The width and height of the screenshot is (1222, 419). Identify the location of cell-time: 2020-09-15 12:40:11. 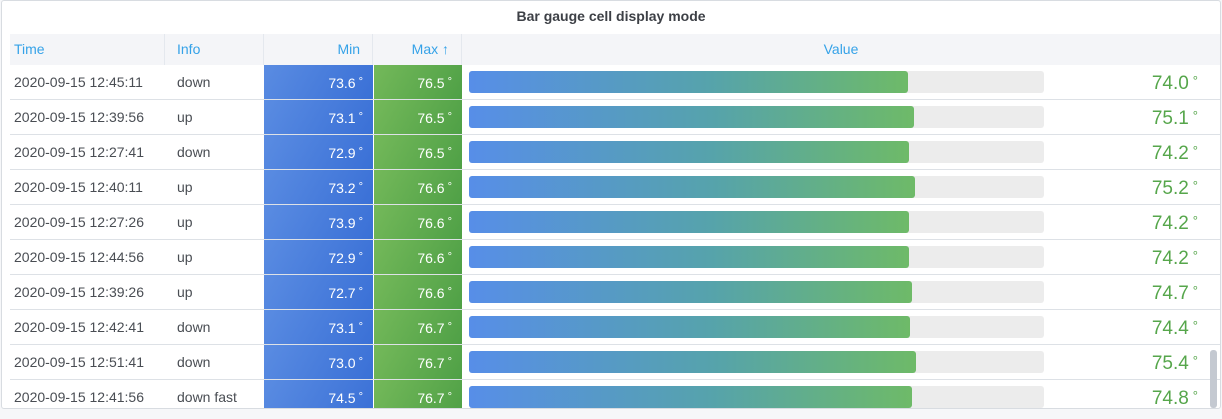
(78, 187).